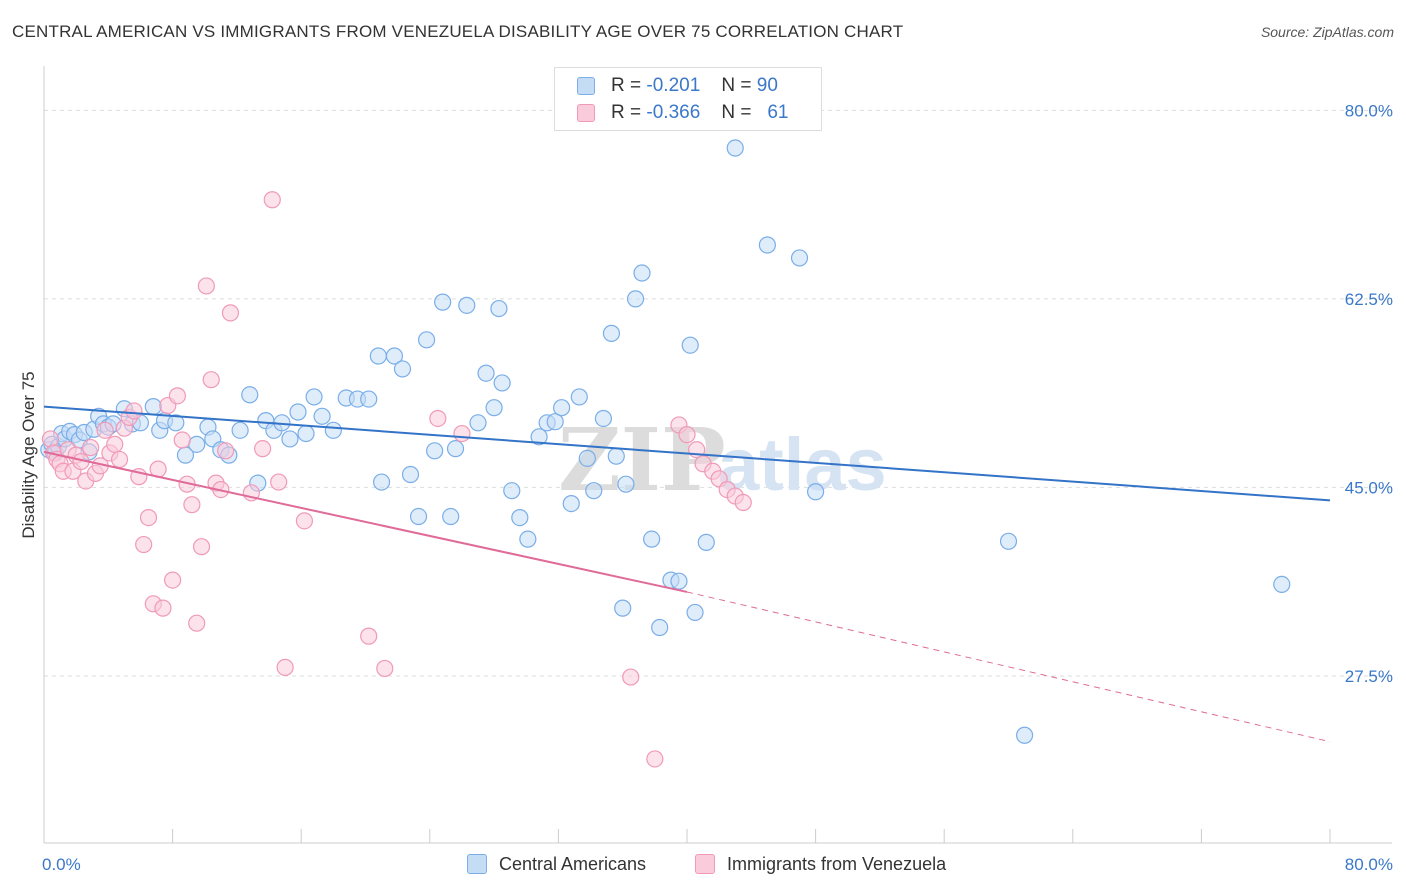 This screenshot has height=892, width=1406. Describe the element at coordinates (837, 863) in the screenshot. I see `bottom-legend-label: Immigrants from Venezuela` at that location.